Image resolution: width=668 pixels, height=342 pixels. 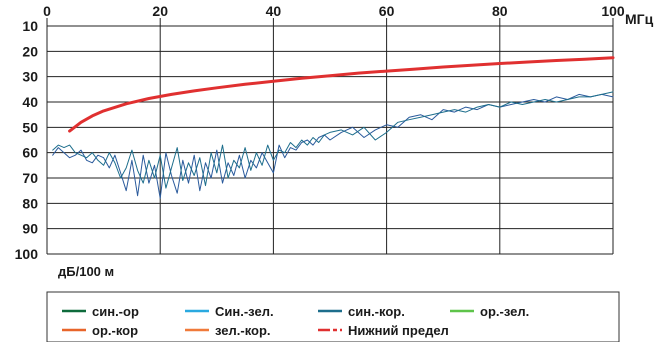 What do you see at coordinates (334, 11) in the screenshot?
I see `x-tick-labels: 0 20 40 60 80 100` at bounding box center [334, 11].